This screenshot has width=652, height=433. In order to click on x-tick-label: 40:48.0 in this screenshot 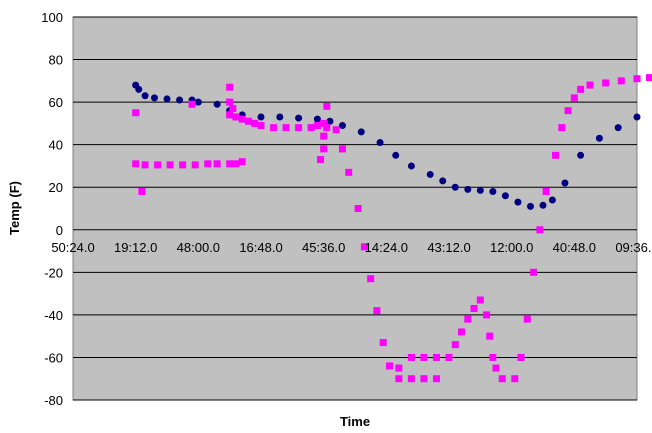, I will do `click(574, 247)`.